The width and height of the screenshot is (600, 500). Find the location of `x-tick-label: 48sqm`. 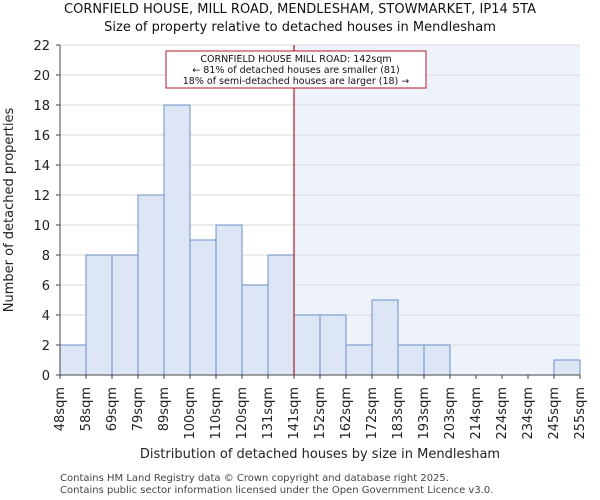

x-tick-label: 48sqm is located at coordinates (60, 409).